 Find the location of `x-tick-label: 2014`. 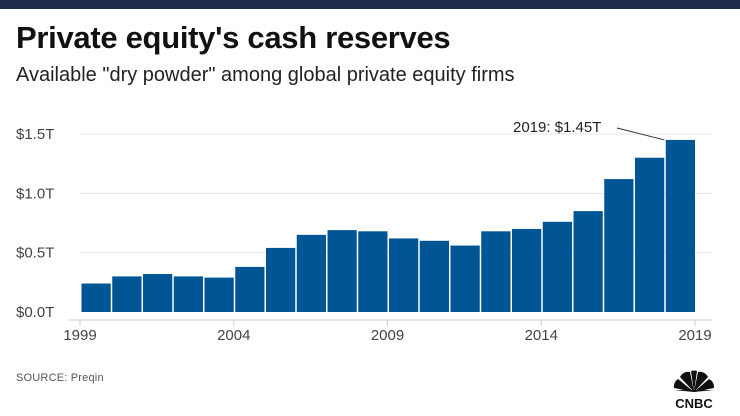

x-tick-label: 2014 is located at coordinates (541, 335).